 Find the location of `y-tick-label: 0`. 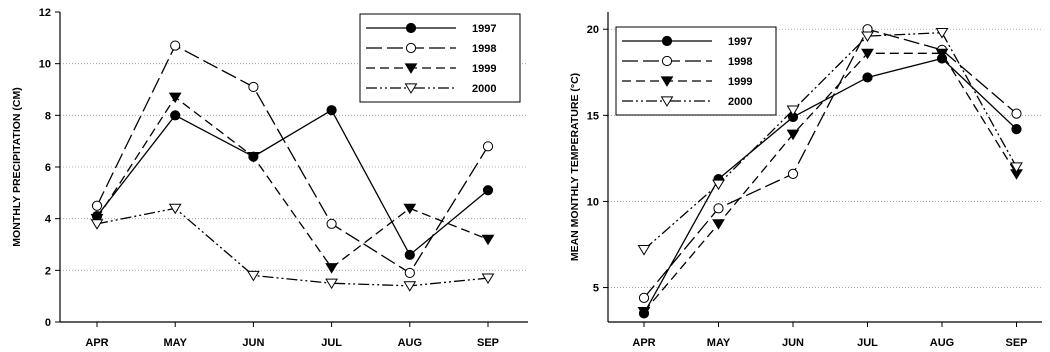

y-tick-label: 0 is located at coordinates (48, 323).